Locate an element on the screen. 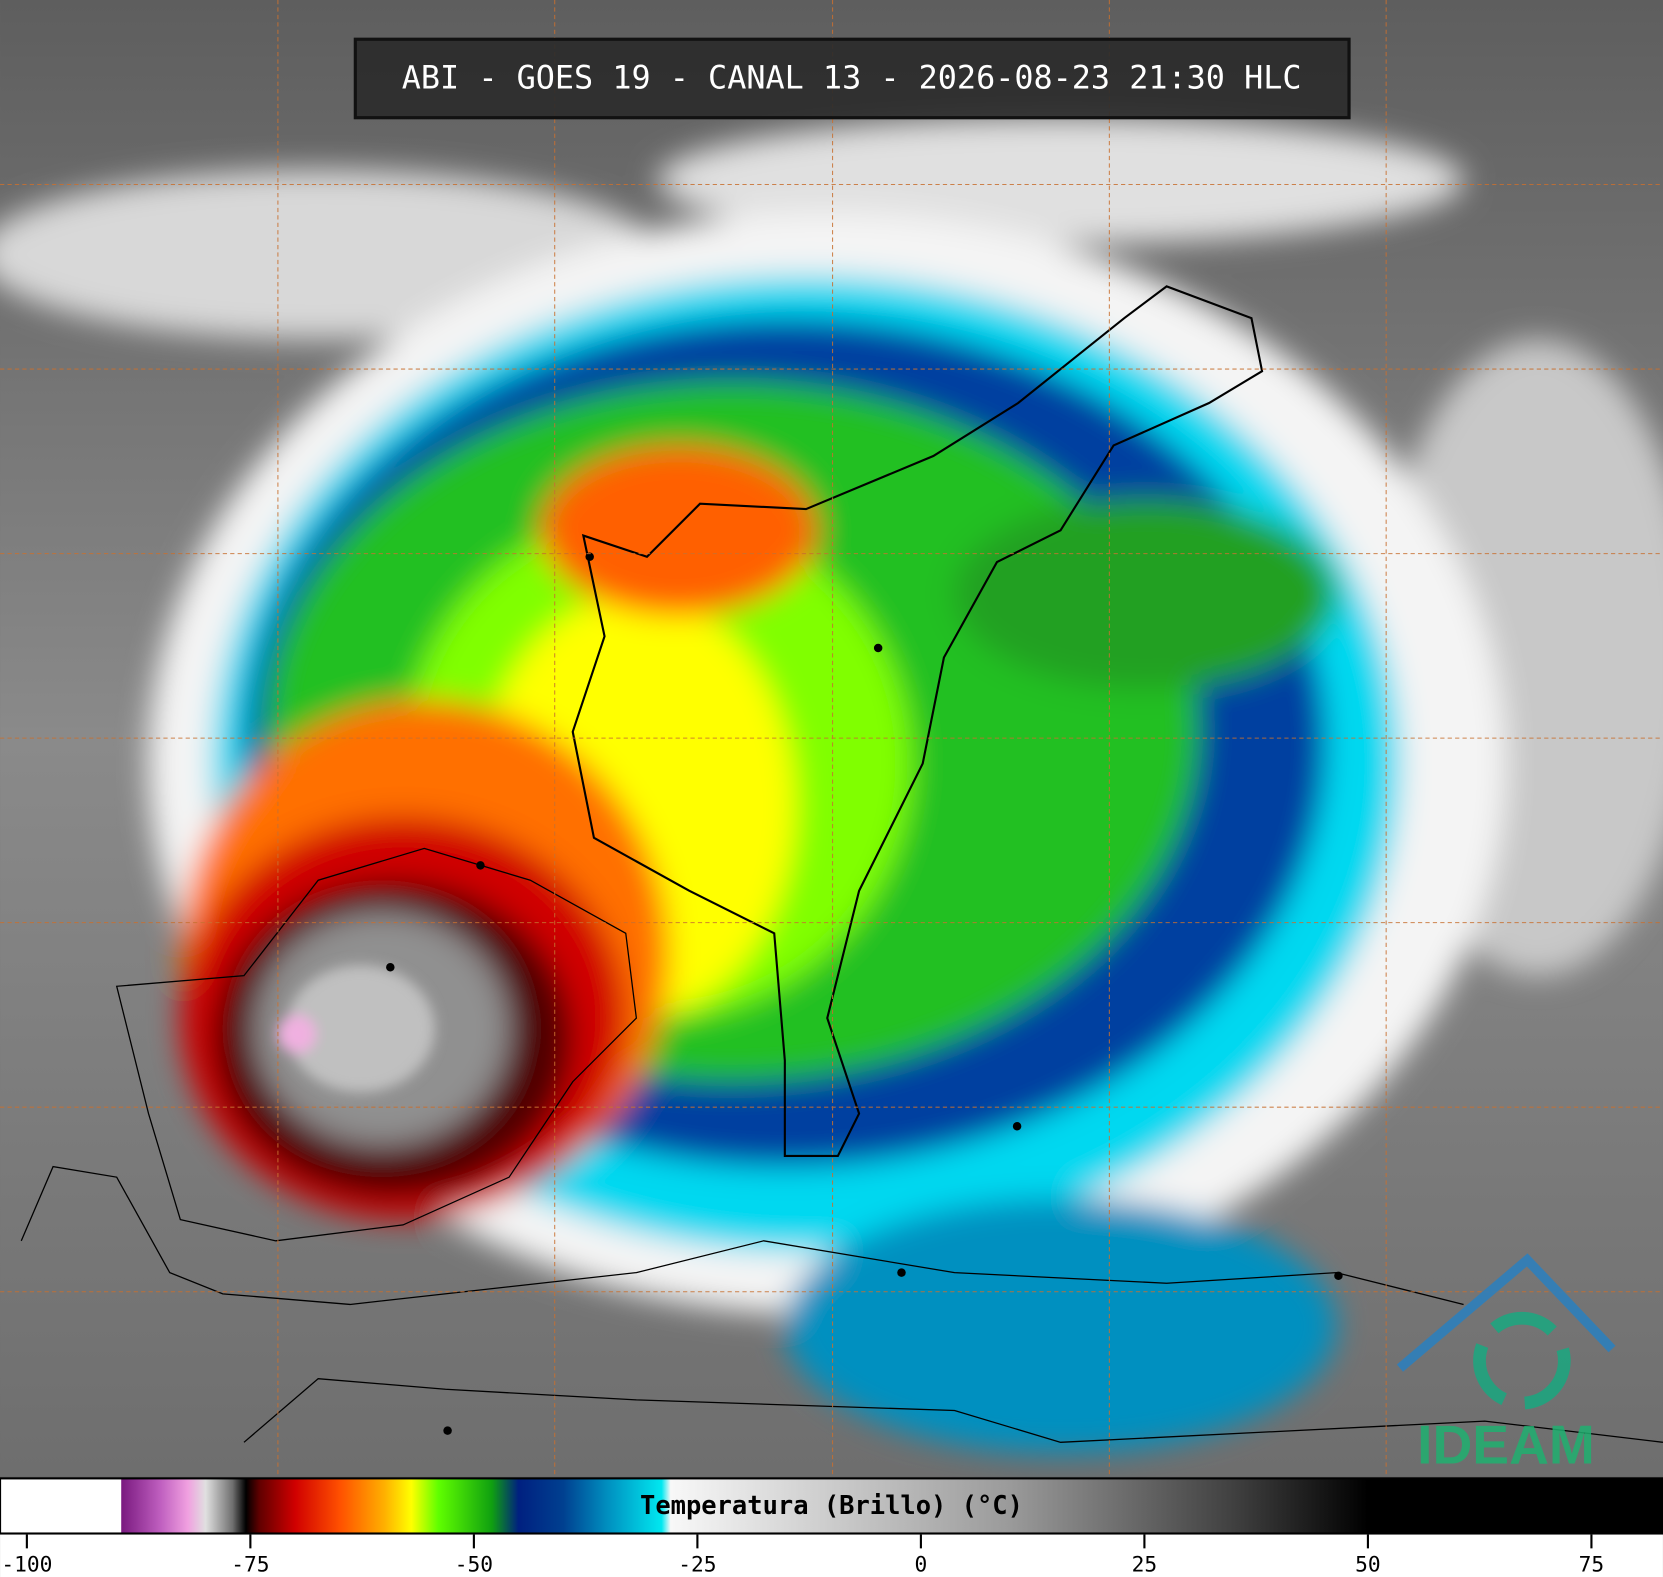 The width and height of the screenshot is (1663, 1577). colorbar-tick-label: 75 is located at coordinates (1592, 1564).